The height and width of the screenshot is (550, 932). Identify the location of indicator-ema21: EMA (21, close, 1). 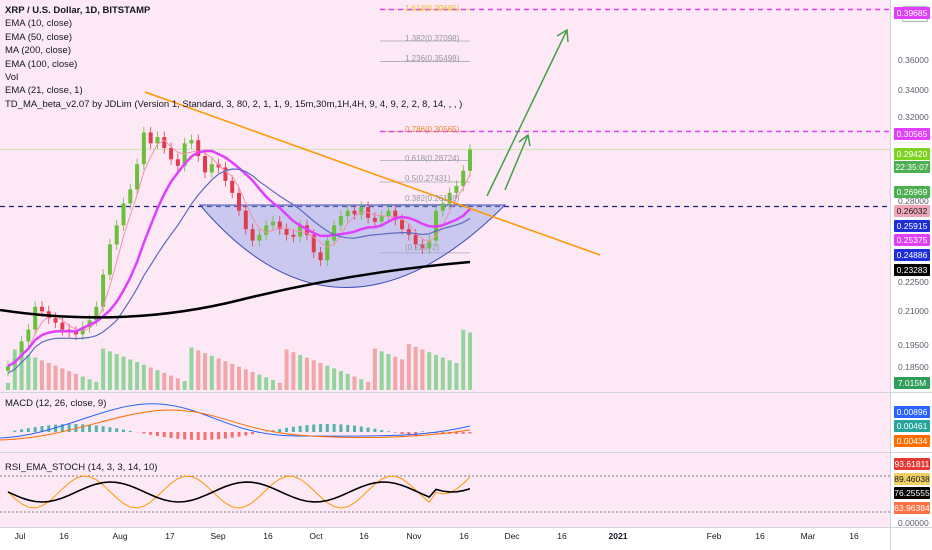
(44, 91).